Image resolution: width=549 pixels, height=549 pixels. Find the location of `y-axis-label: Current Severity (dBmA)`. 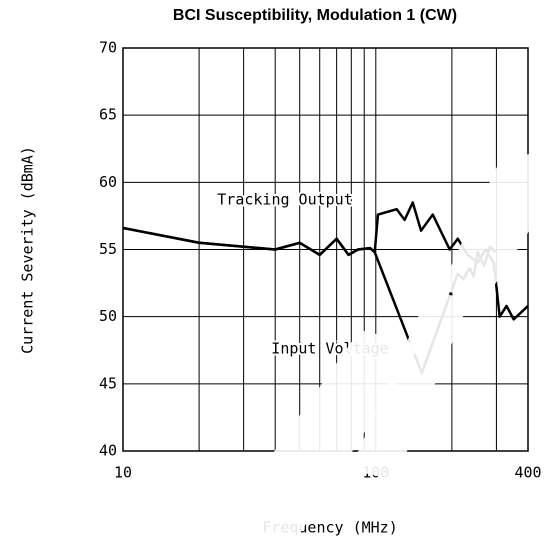

y-axis-label: Current Severity (dBmA) is located at coordinates (28, 250).